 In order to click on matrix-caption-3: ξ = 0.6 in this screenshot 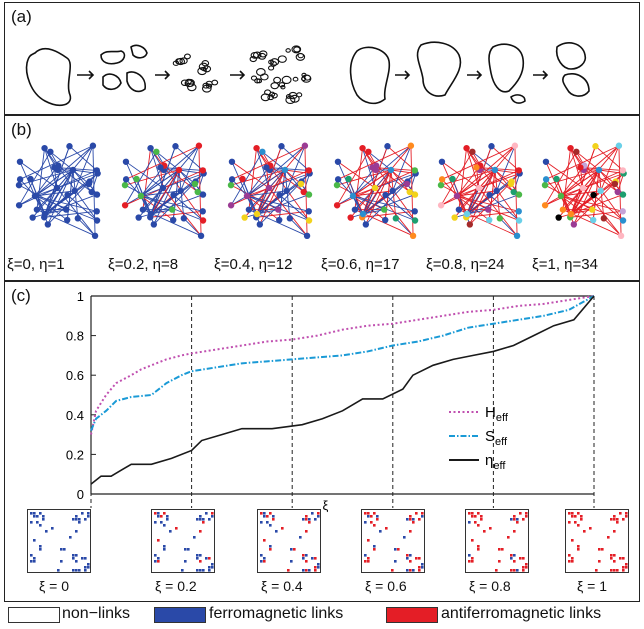, I will do `click(386, 586)`.